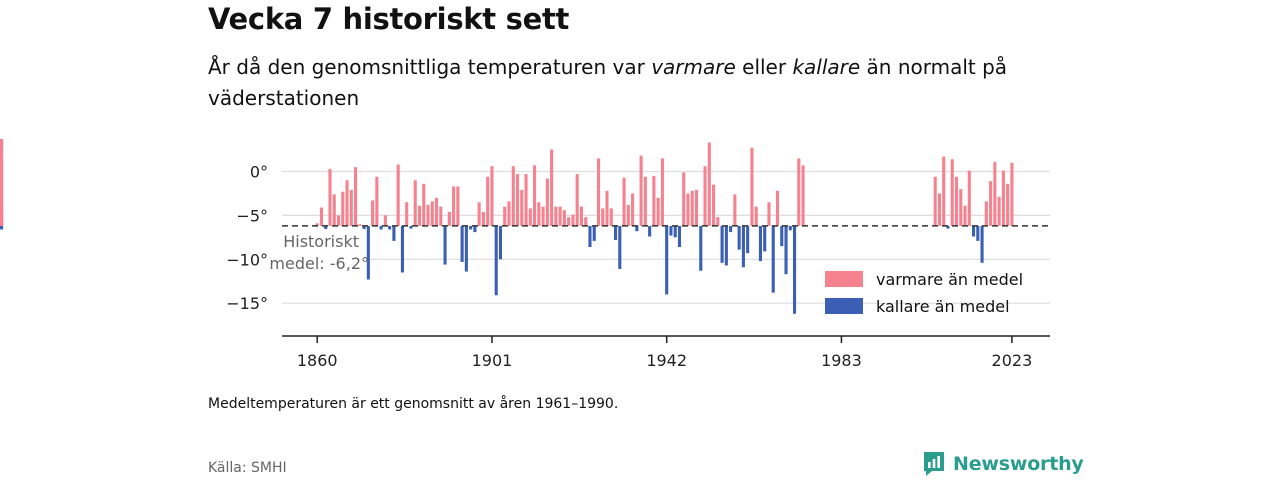 Image resolution: width=1280 pixels, height=480 pixels. What do you see at coordinates (684, 199) in the screenshot?
I see `bar-1946` at bounding box center [684, 199].